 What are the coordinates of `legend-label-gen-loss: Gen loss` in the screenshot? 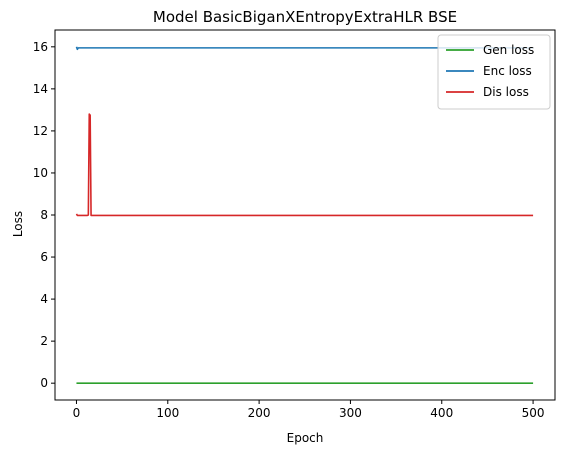 It's located at (508, 50).